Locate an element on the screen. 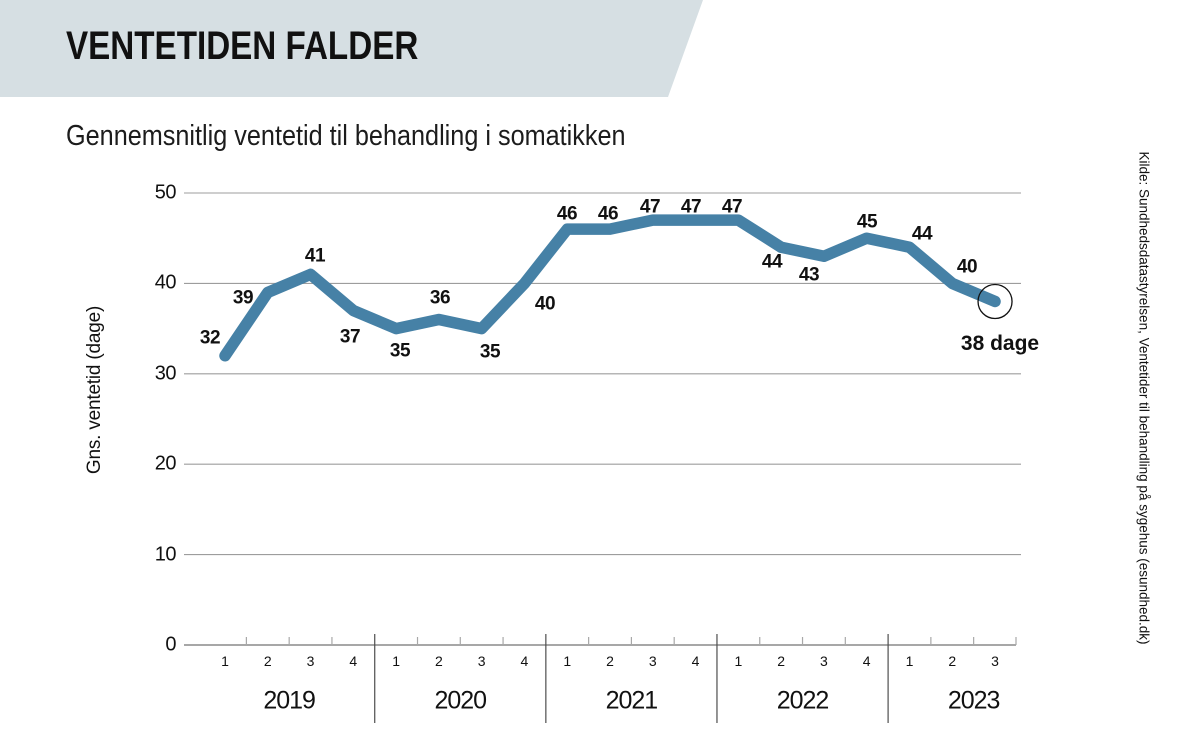 The image size is (1201, 750). data-point-label: 43 is located at coordinates (809, 275).